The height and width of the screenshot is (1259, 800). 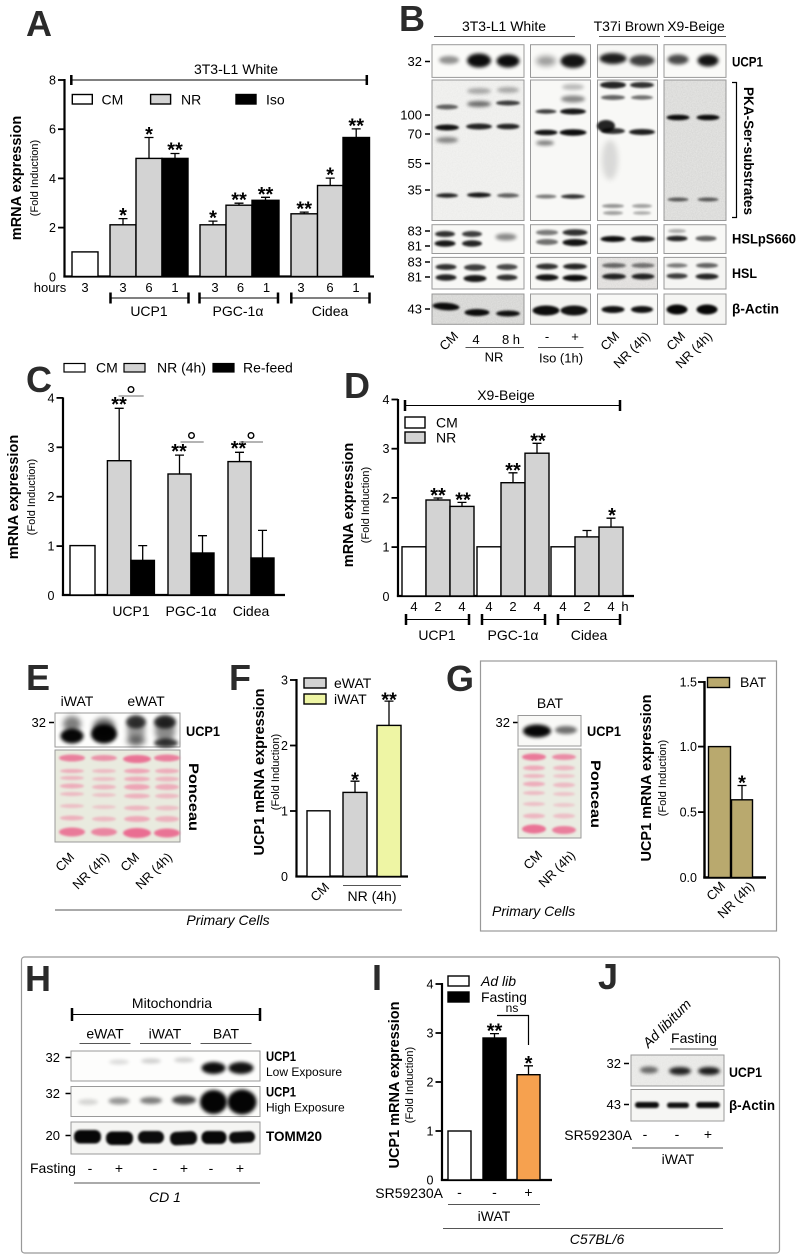 I want to click on svg-text: 0.5, so click(x=688, y=813).